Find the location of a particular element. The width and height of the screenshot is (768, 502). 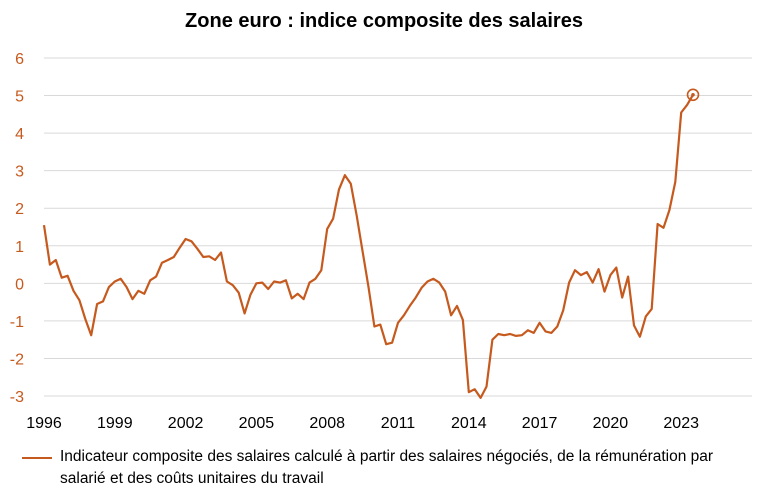

x-tick-label: 2014 is located at coordinates (469, 423).